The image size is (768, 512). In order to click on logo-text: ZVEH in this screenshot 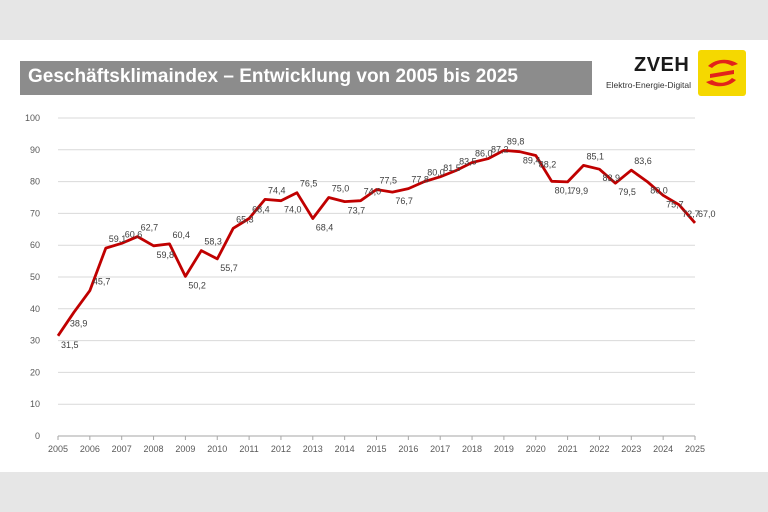, I will do `click(662, 65)`.